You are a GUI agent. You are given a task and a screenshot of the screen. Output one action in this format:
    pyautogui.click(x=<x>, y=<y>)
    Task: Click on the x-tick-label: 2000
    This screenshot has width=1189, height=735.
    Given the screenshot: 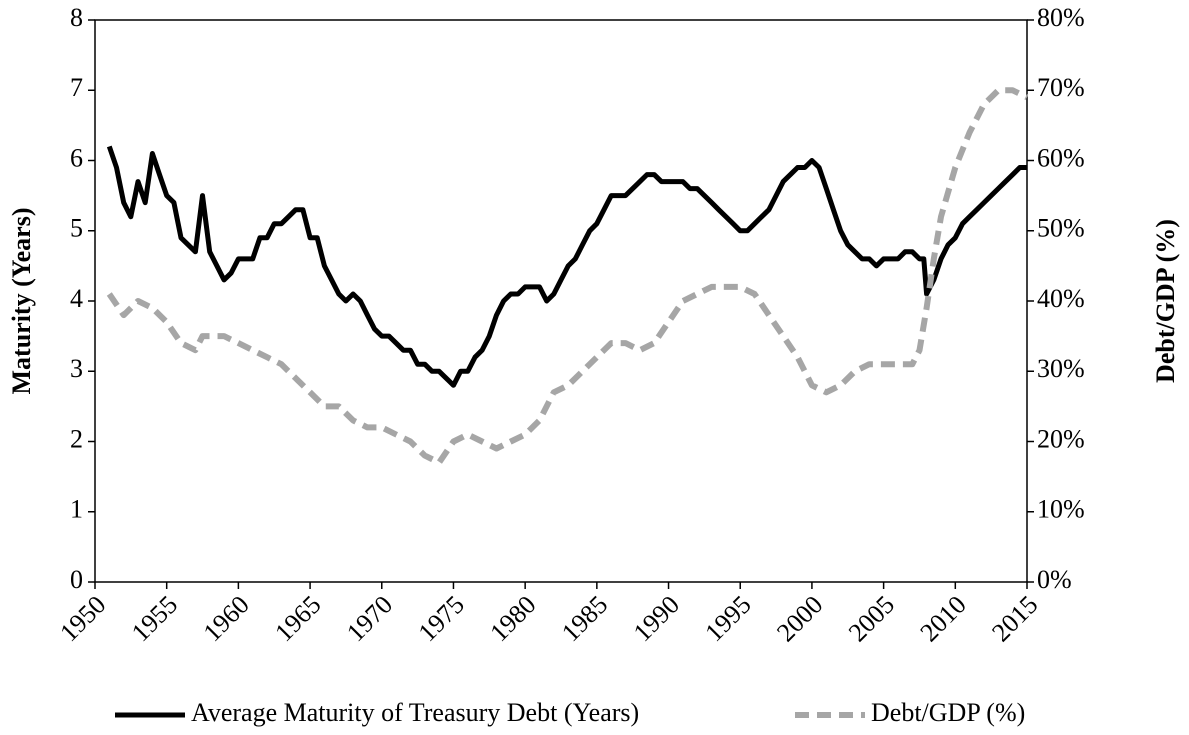 What is the action you would take?
    pyautogui.click(x=799, y=618)
    